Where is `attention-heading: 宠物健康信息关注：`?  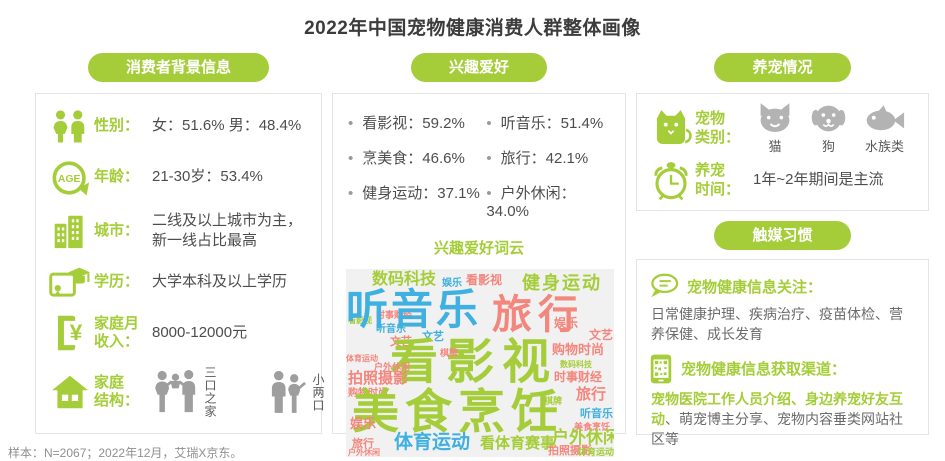 attention-heading: 宠物健康信息关注： is located at coordinates (782, 286).